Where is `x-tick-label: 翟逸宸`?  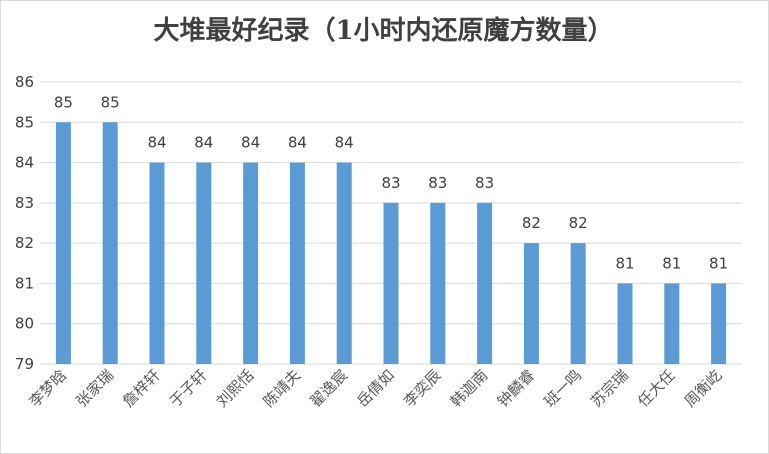 x-tick-label: 翟逸宸 is located at coordinates (328, 388).